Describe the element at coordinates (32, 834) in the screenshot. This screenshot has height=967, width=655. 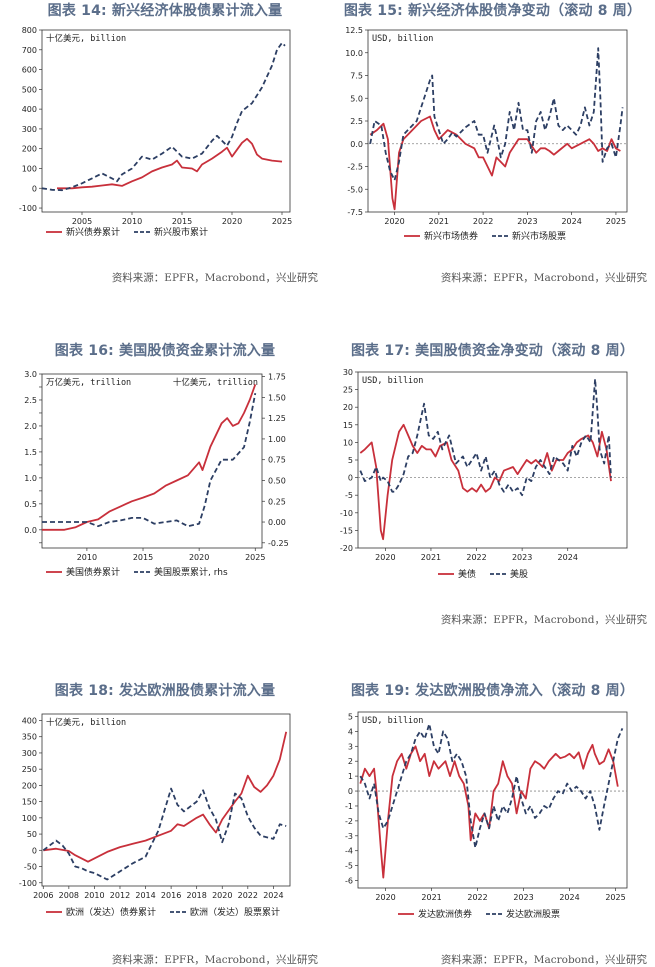
I see `y-tick-label: 50` at that location.